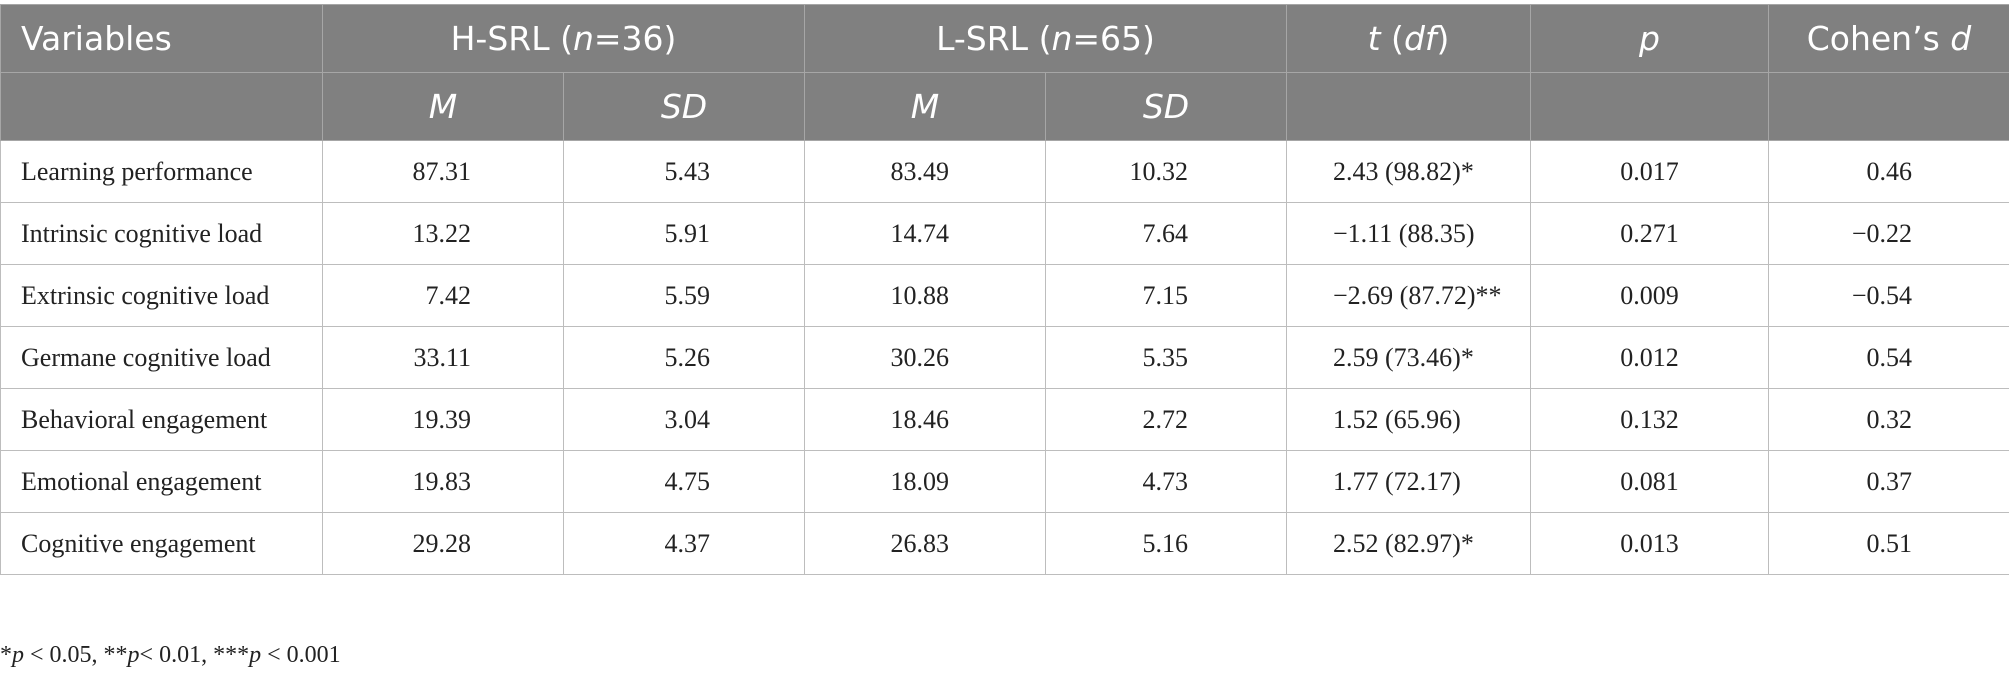 This screenshot has width=2009, height=679. Describe the element at coordinates (1649, 171) in the screenshot. I see `row-p: 0.017` at that location.